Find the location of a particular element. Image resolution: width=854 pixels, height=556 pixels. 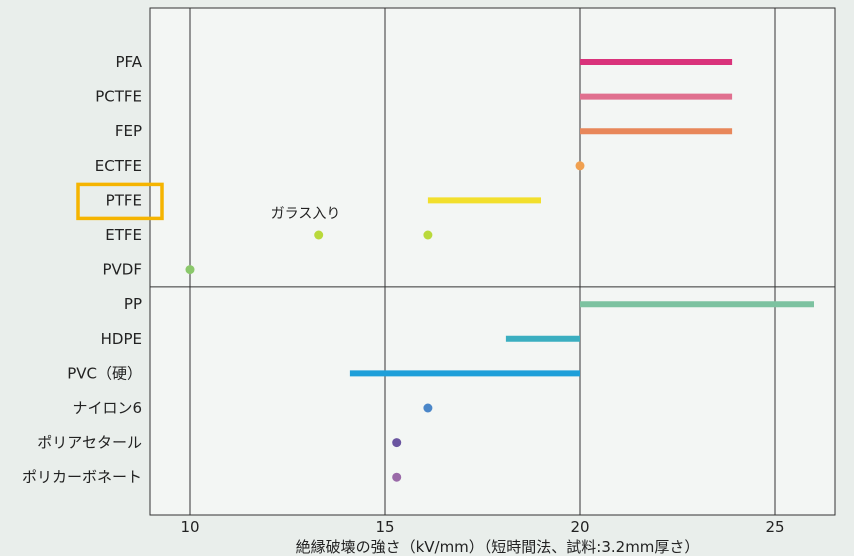

category-label-5: ETFE is located at coordinates (123, 235).